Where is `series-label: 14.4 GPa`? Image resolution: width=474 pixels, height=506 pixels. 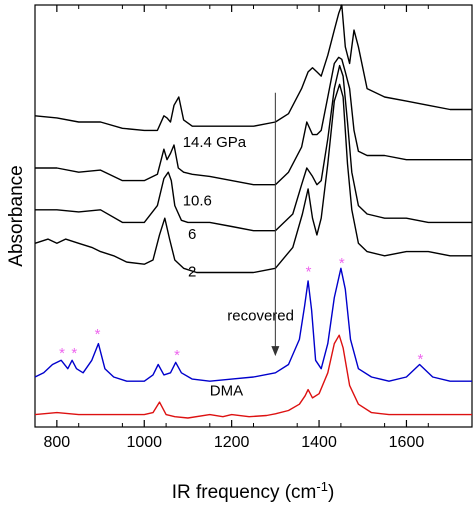
series-label: 14.4 GPa is located at coordinates (215, 142).